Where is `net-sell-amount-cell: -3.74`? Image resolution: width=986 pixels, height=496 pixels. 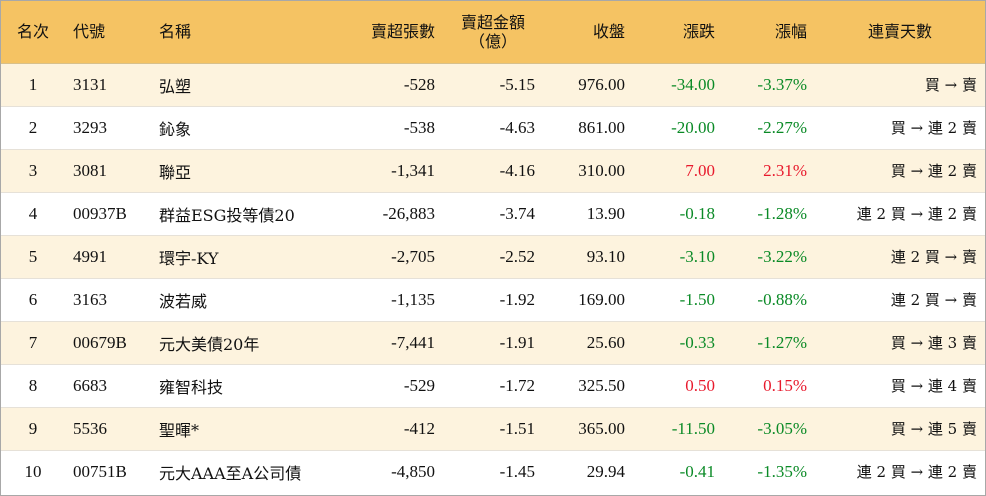
net-sell-amount-cell: -3.74 is located at coordinates (493, 214).